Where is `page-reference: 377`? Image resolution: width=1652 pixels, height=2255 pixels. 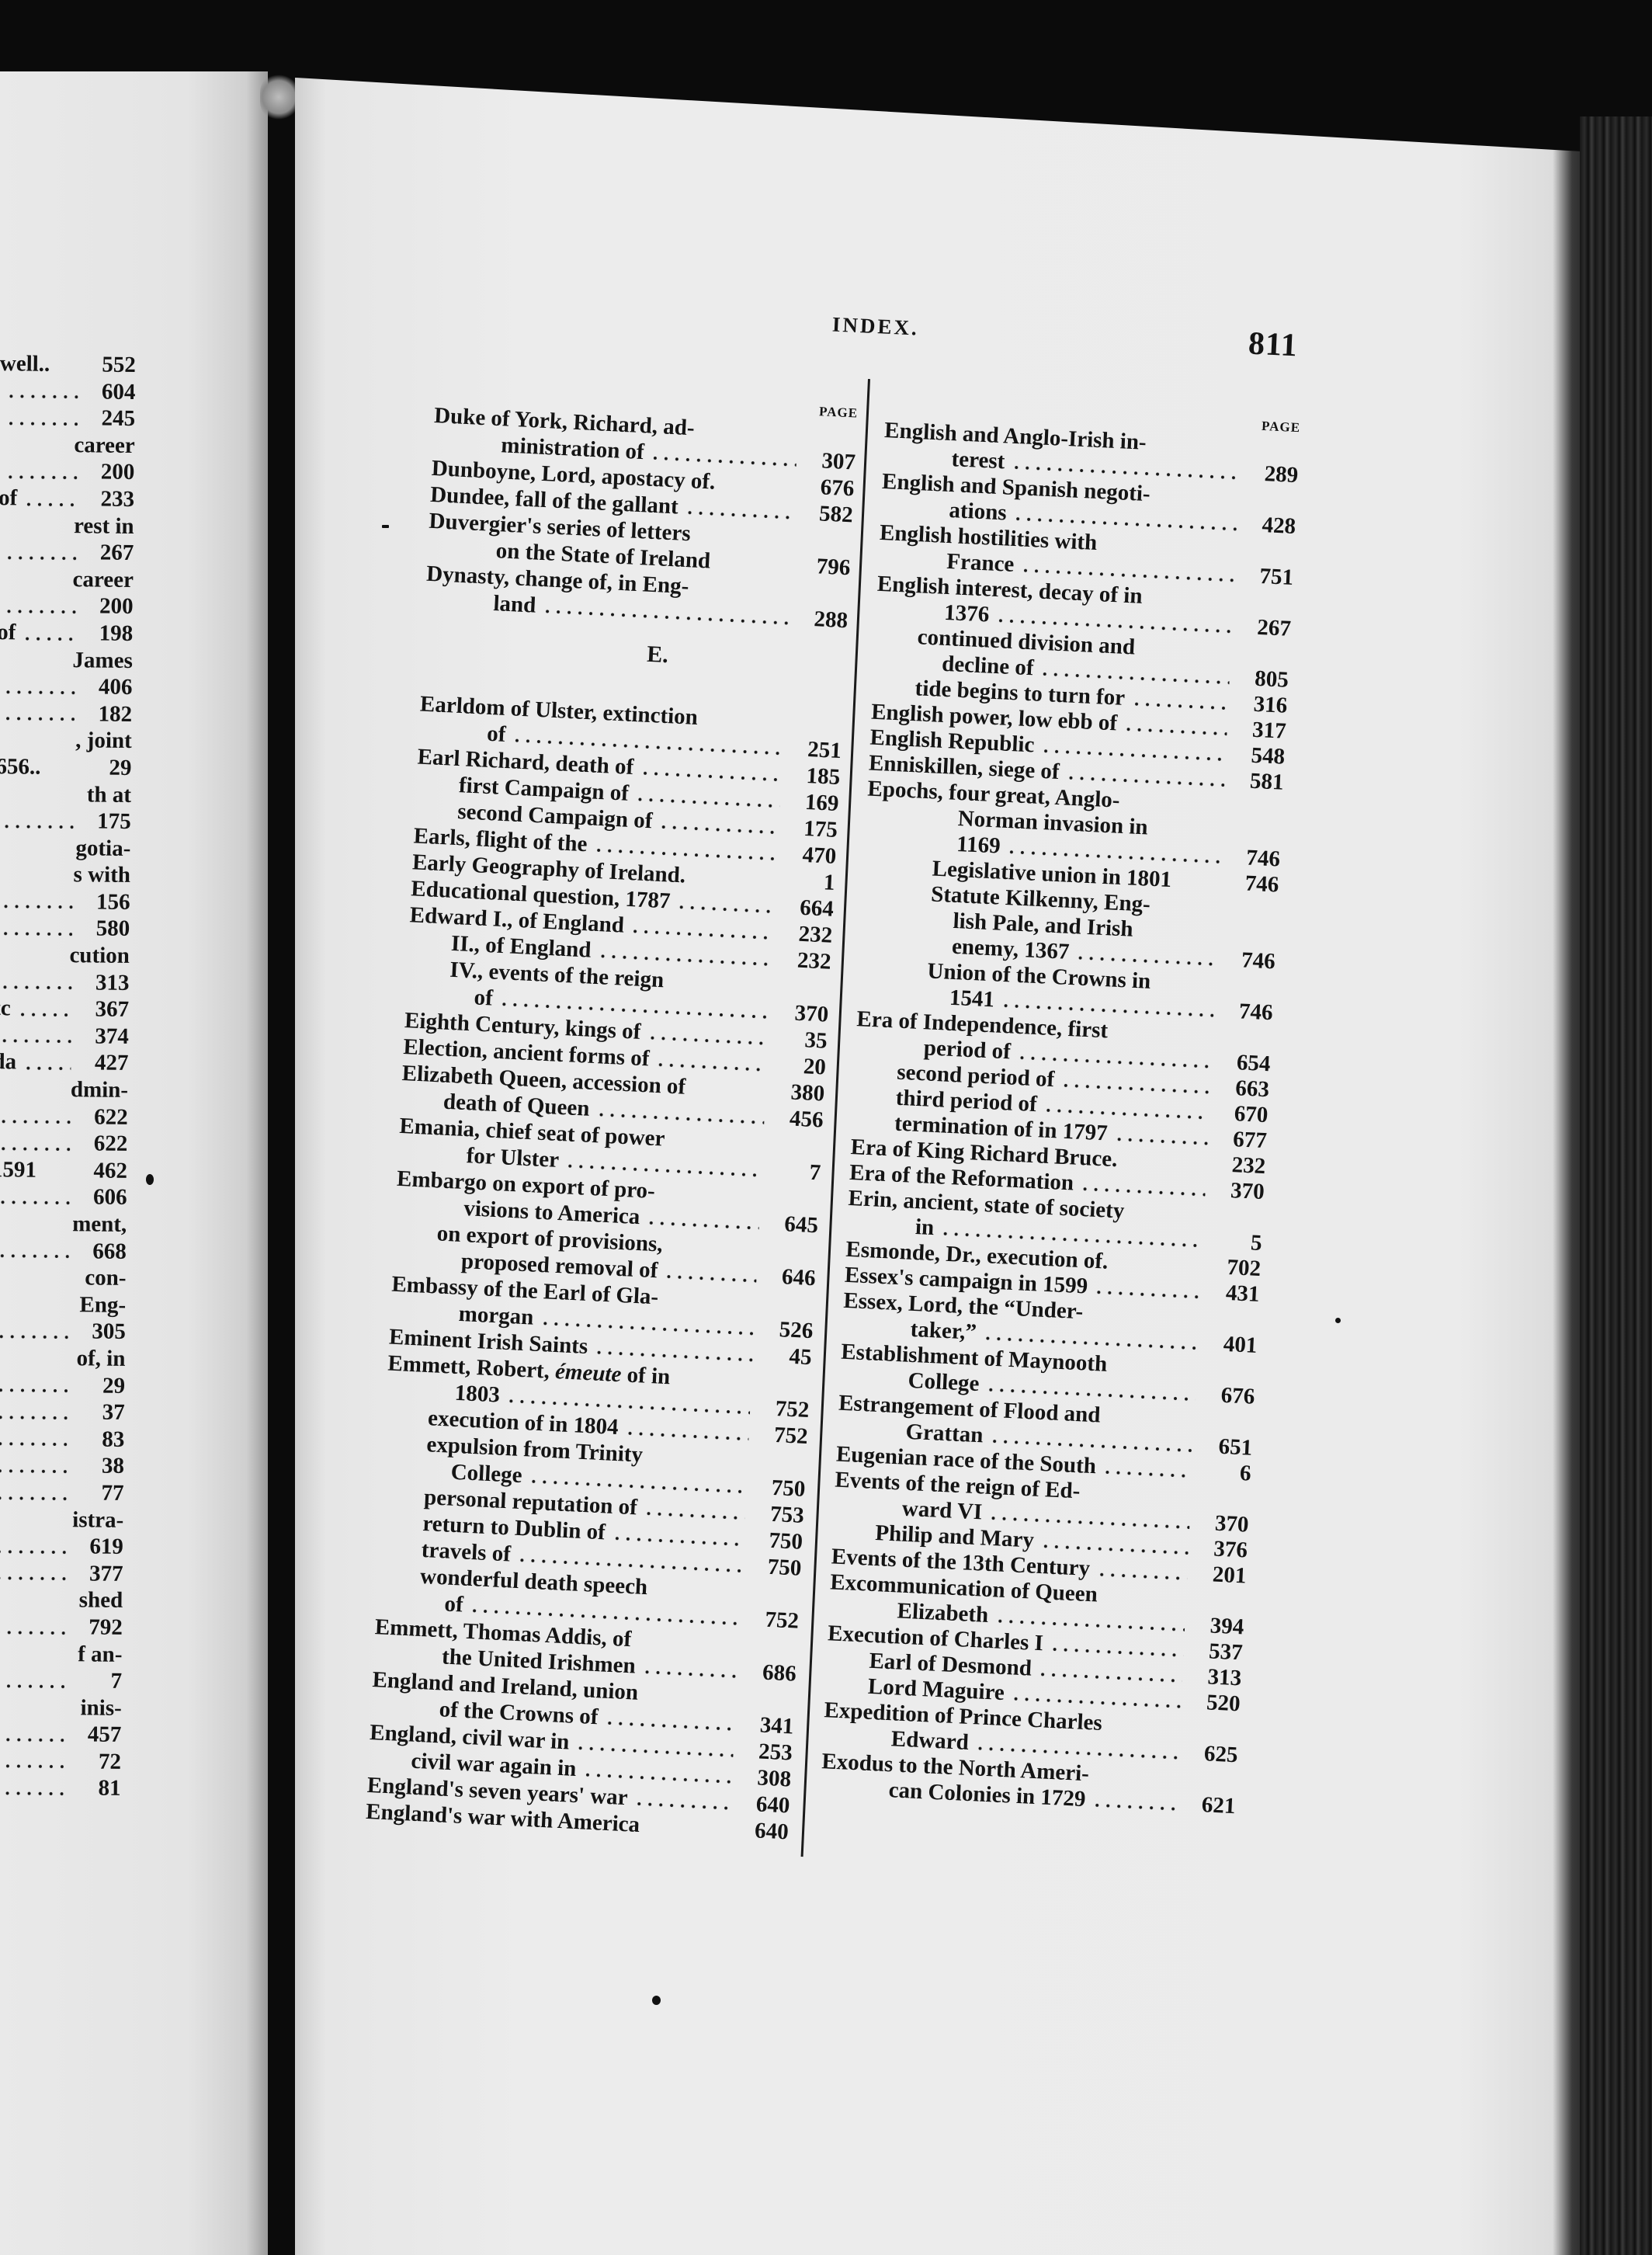
page-reference: 377 is located at coordinates (105, 1573).